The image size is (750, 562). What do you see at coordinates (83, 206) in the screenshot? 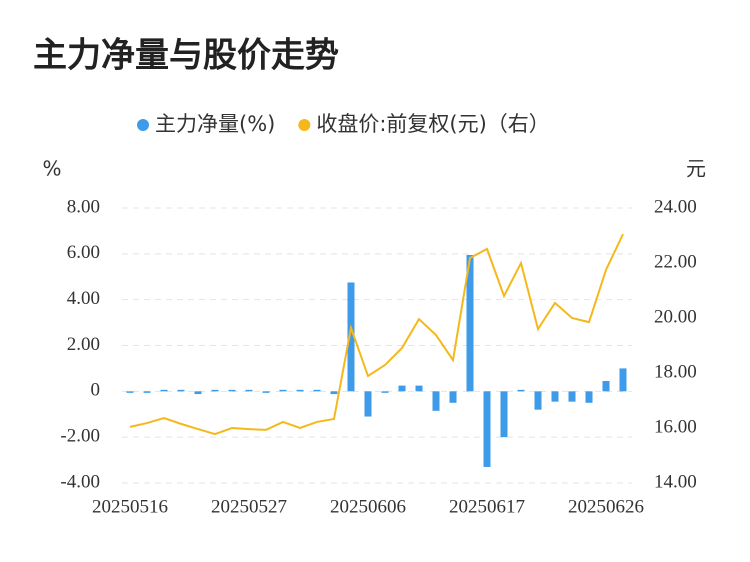
I see `y-tick-label: 8.00` at bounding box center [83, 206].